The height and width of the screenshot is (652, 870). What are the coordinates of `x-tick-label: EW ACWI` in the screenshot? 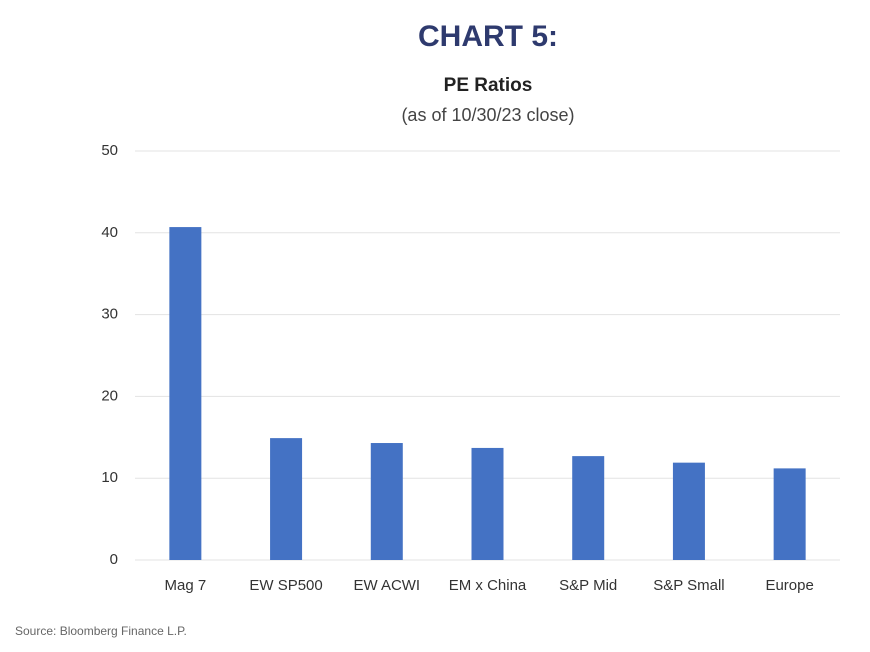 It's located at (386, 585).